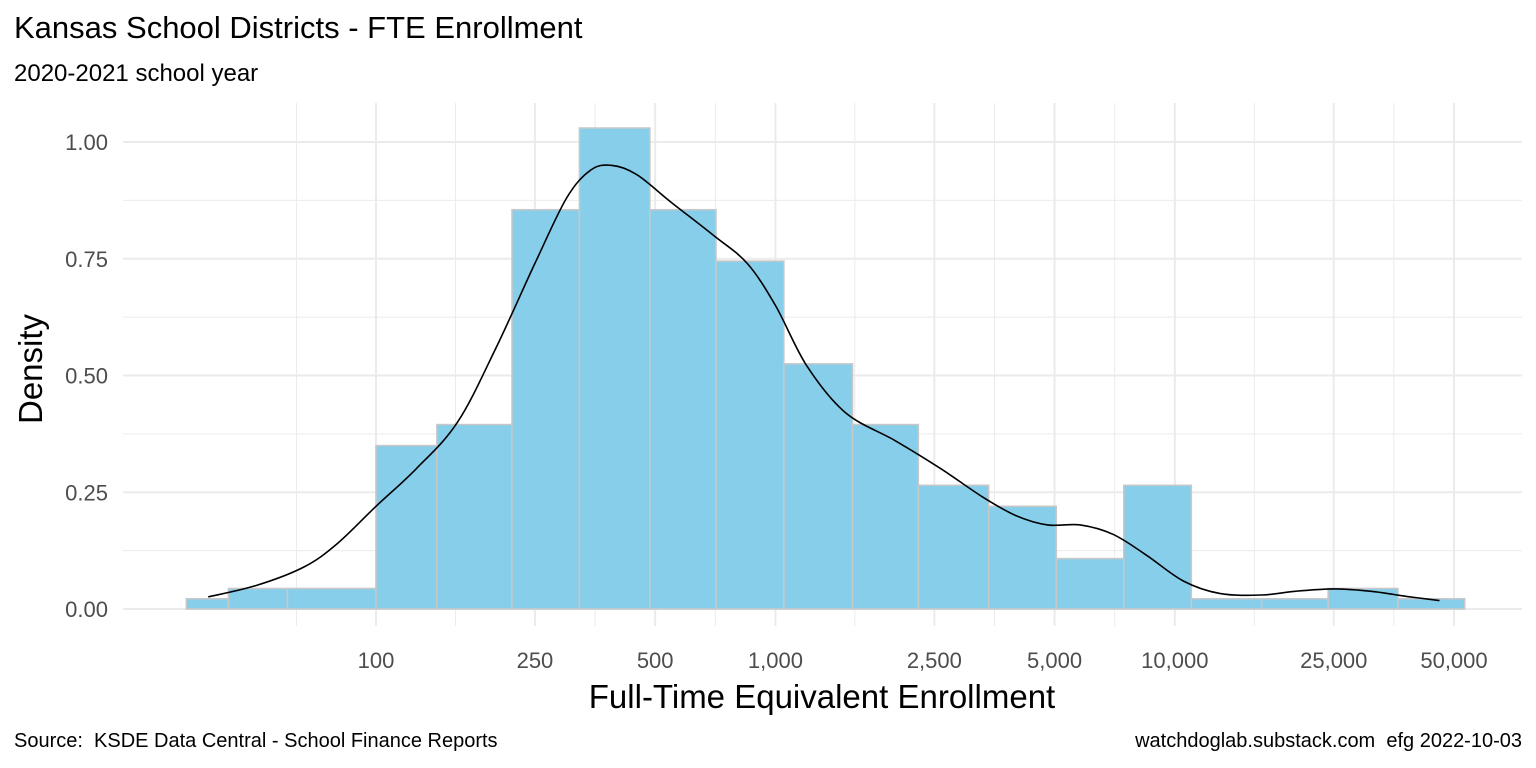 This screenshot has height=768, width=1536. I want to click on y-tick-label: 0.25, so click(86, 492).